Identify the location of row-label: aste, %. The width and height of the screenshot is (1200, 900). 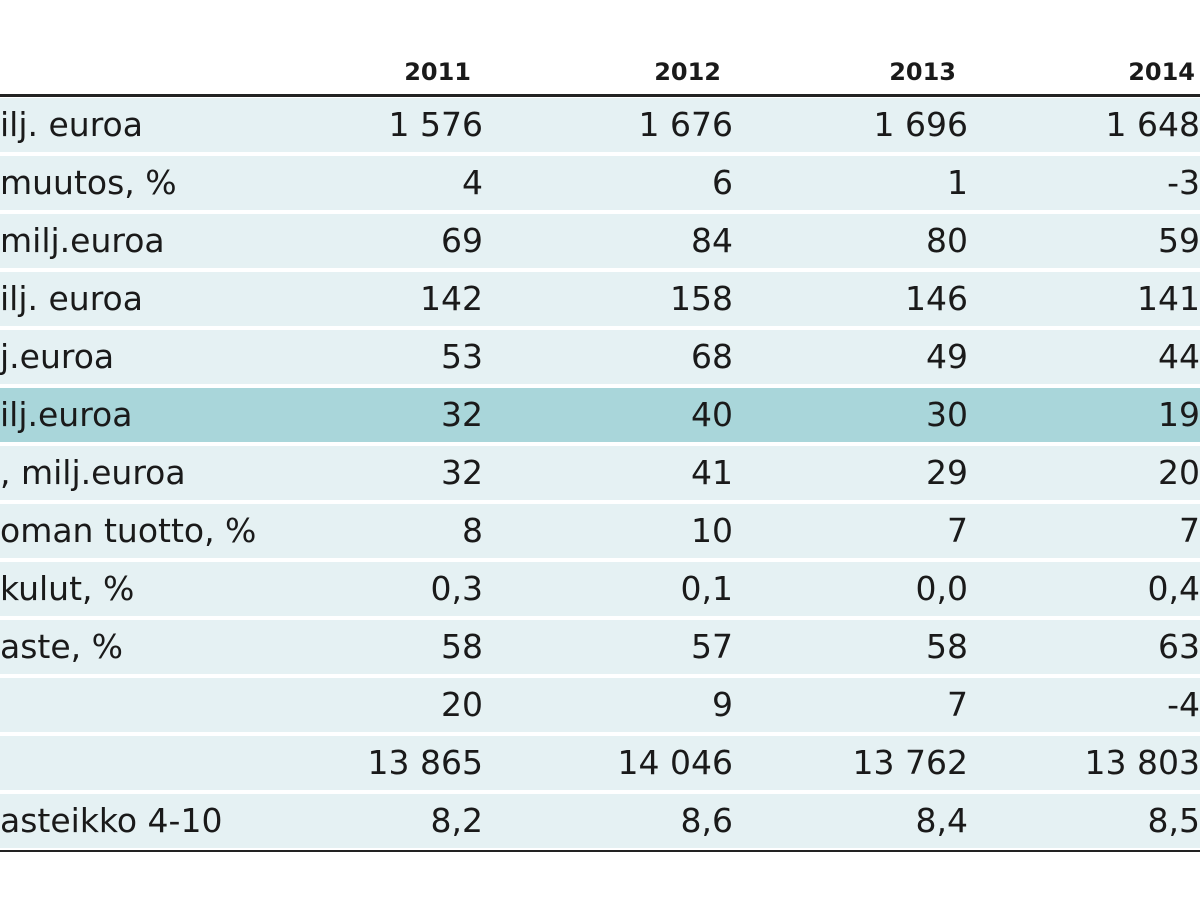
(61, 646).